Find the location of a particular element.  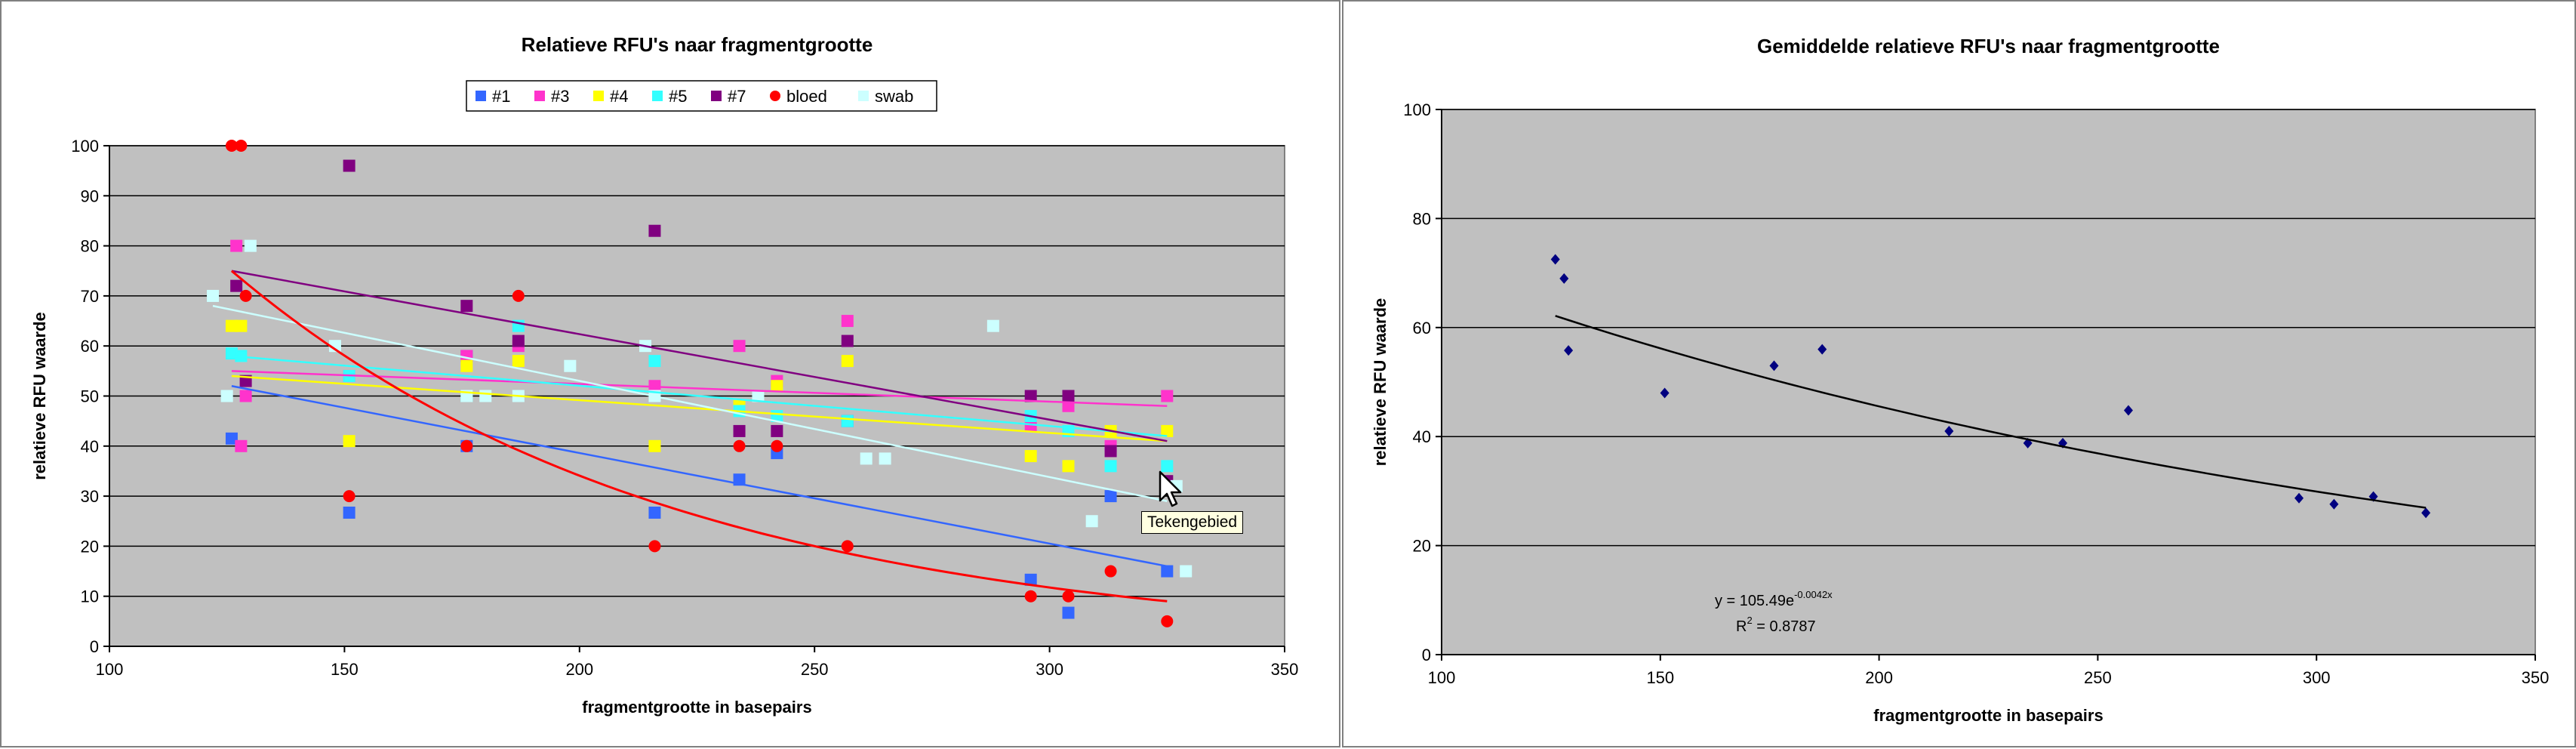

trendline-equation: y = 105.49e-0.0042x is located at coordinates (1774, 599).